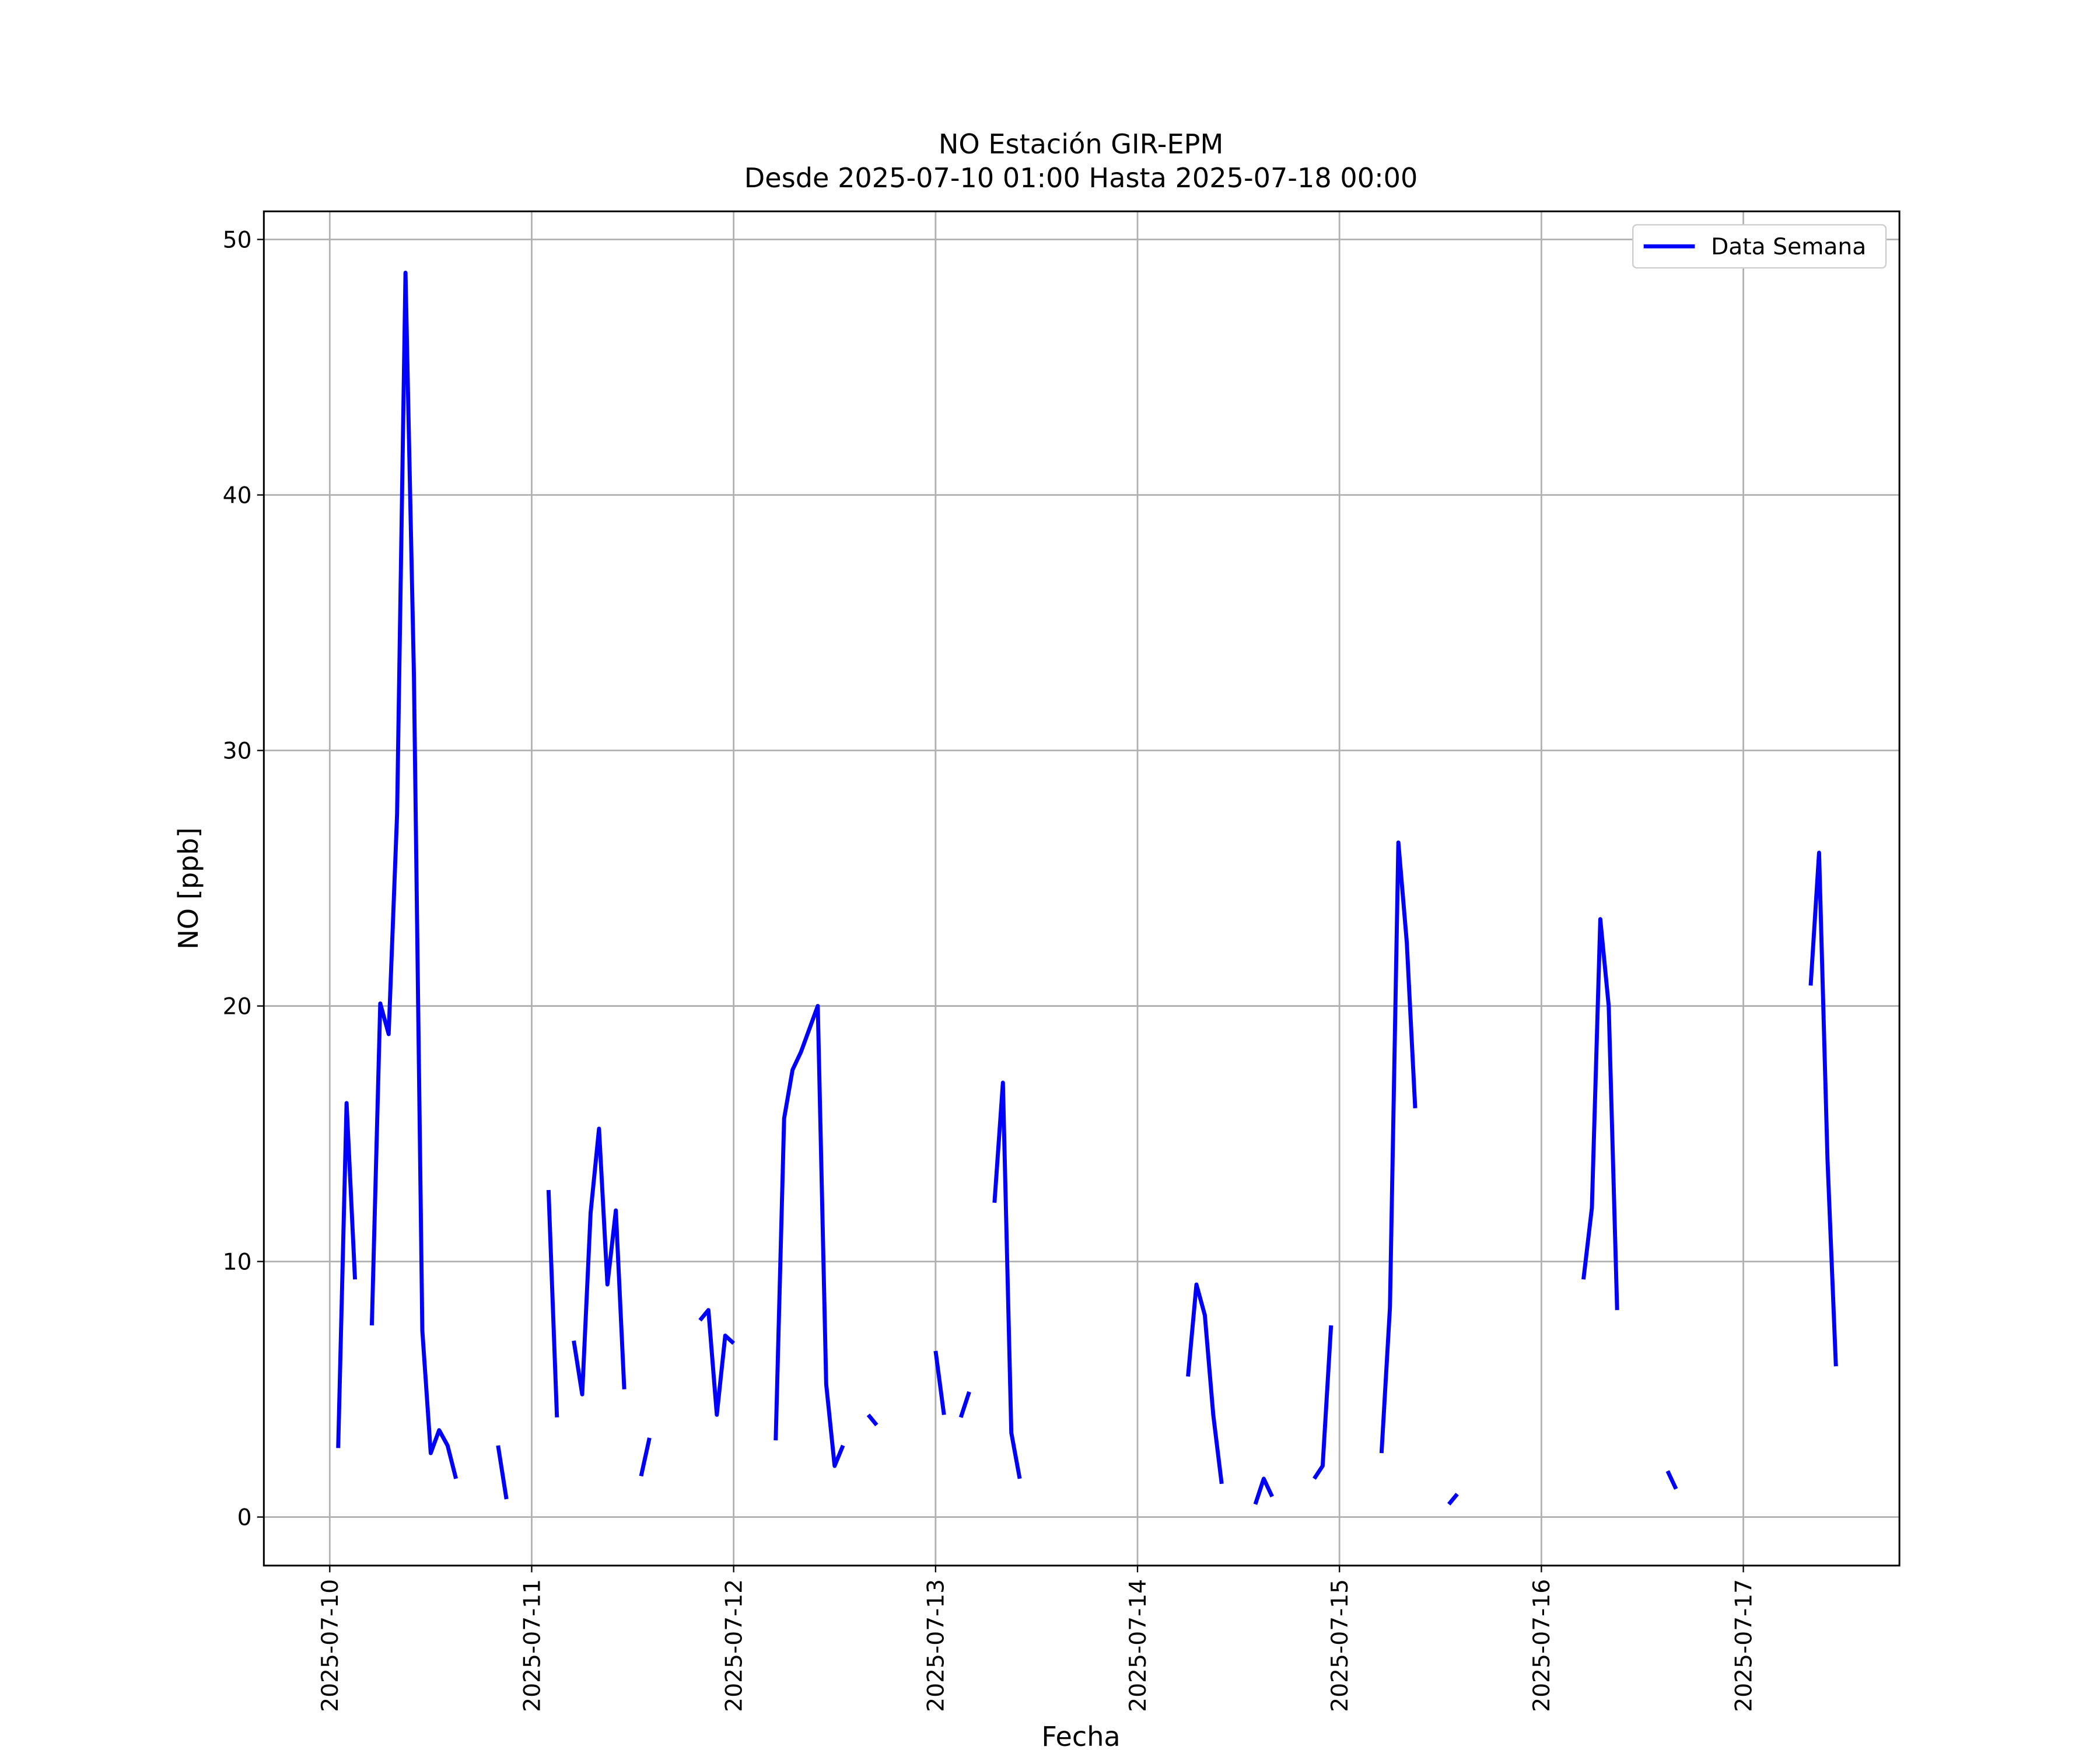 The height and width of the screenshot is (1750, 2100). Describe the element at coordinates (1542, 1645) in the screenshot. I see `x-tick-label: 2025-07-16` at that location.